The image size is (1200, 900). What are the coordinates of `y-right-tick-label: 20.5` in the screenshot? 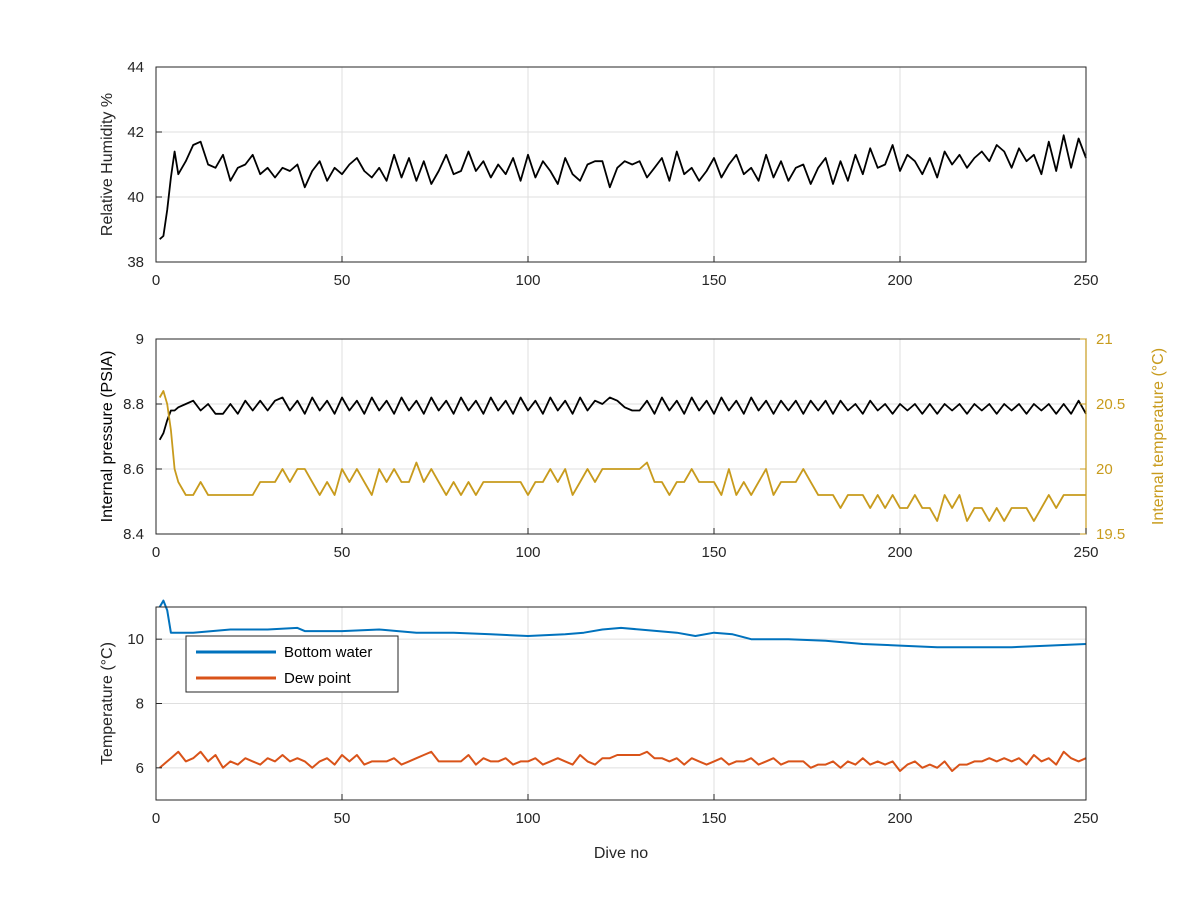 It's located at (1110, 404).